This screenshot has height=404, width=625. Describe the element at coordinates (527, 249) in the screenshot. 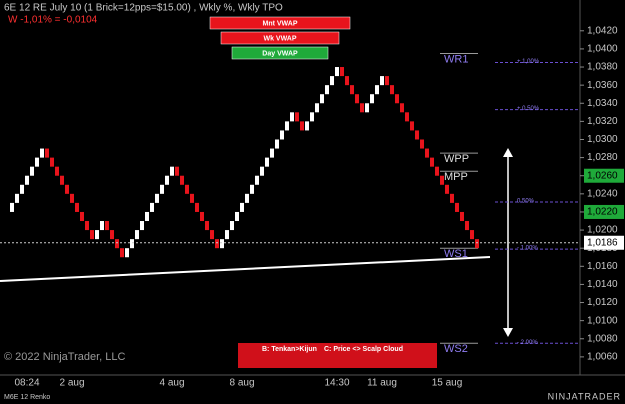

I see `percent-label: - 1.00%` at that location.